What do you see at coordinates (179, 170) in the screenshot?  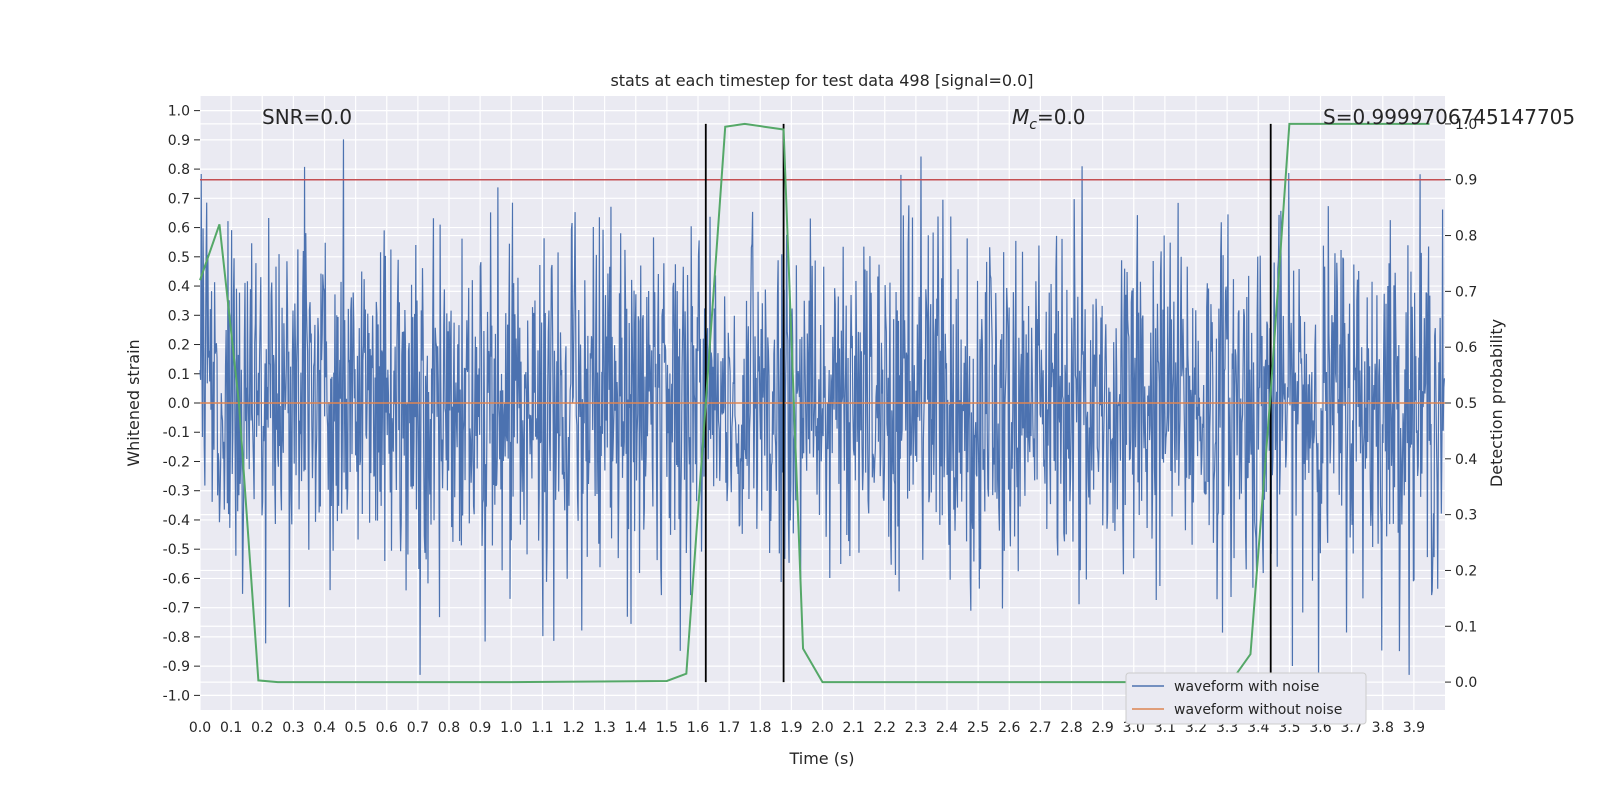 I see `y-tick-label: 0.8` at bounding box center [179, 170].